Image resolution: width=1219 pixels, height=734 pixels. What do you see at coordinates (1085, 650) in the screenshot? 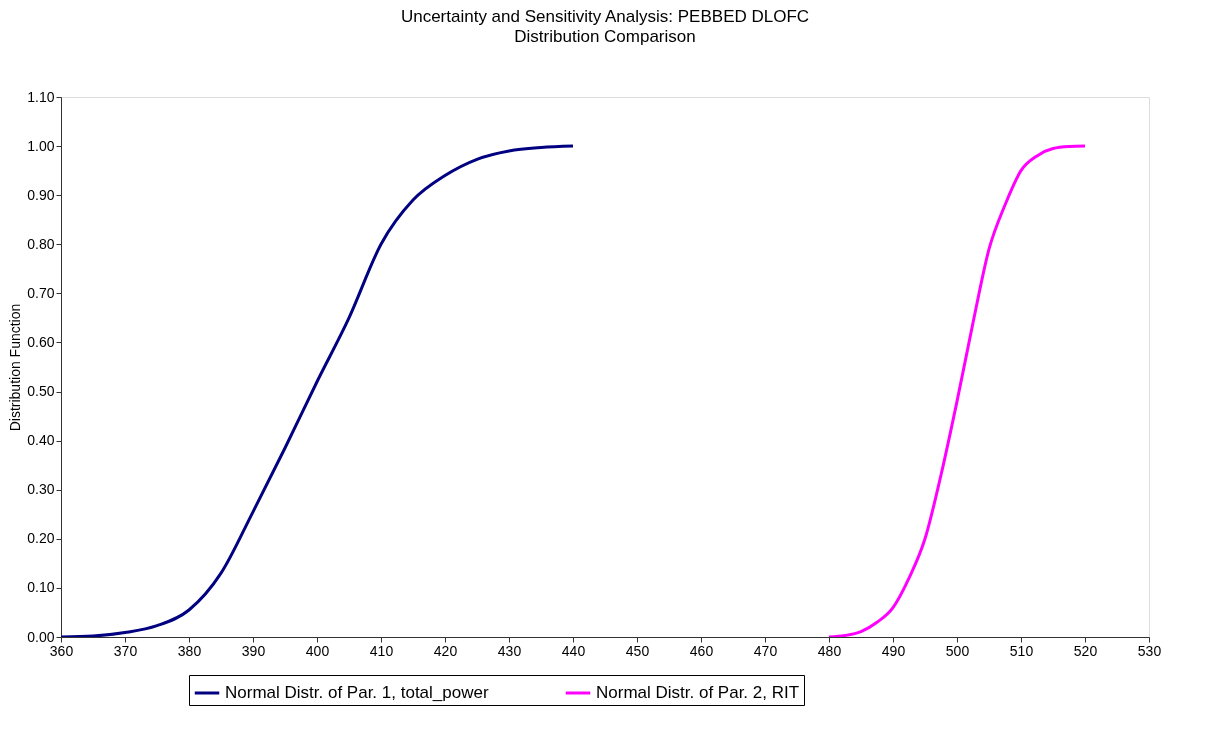
I see `x-tick-label: 520` at bounding box center [1085, 650].